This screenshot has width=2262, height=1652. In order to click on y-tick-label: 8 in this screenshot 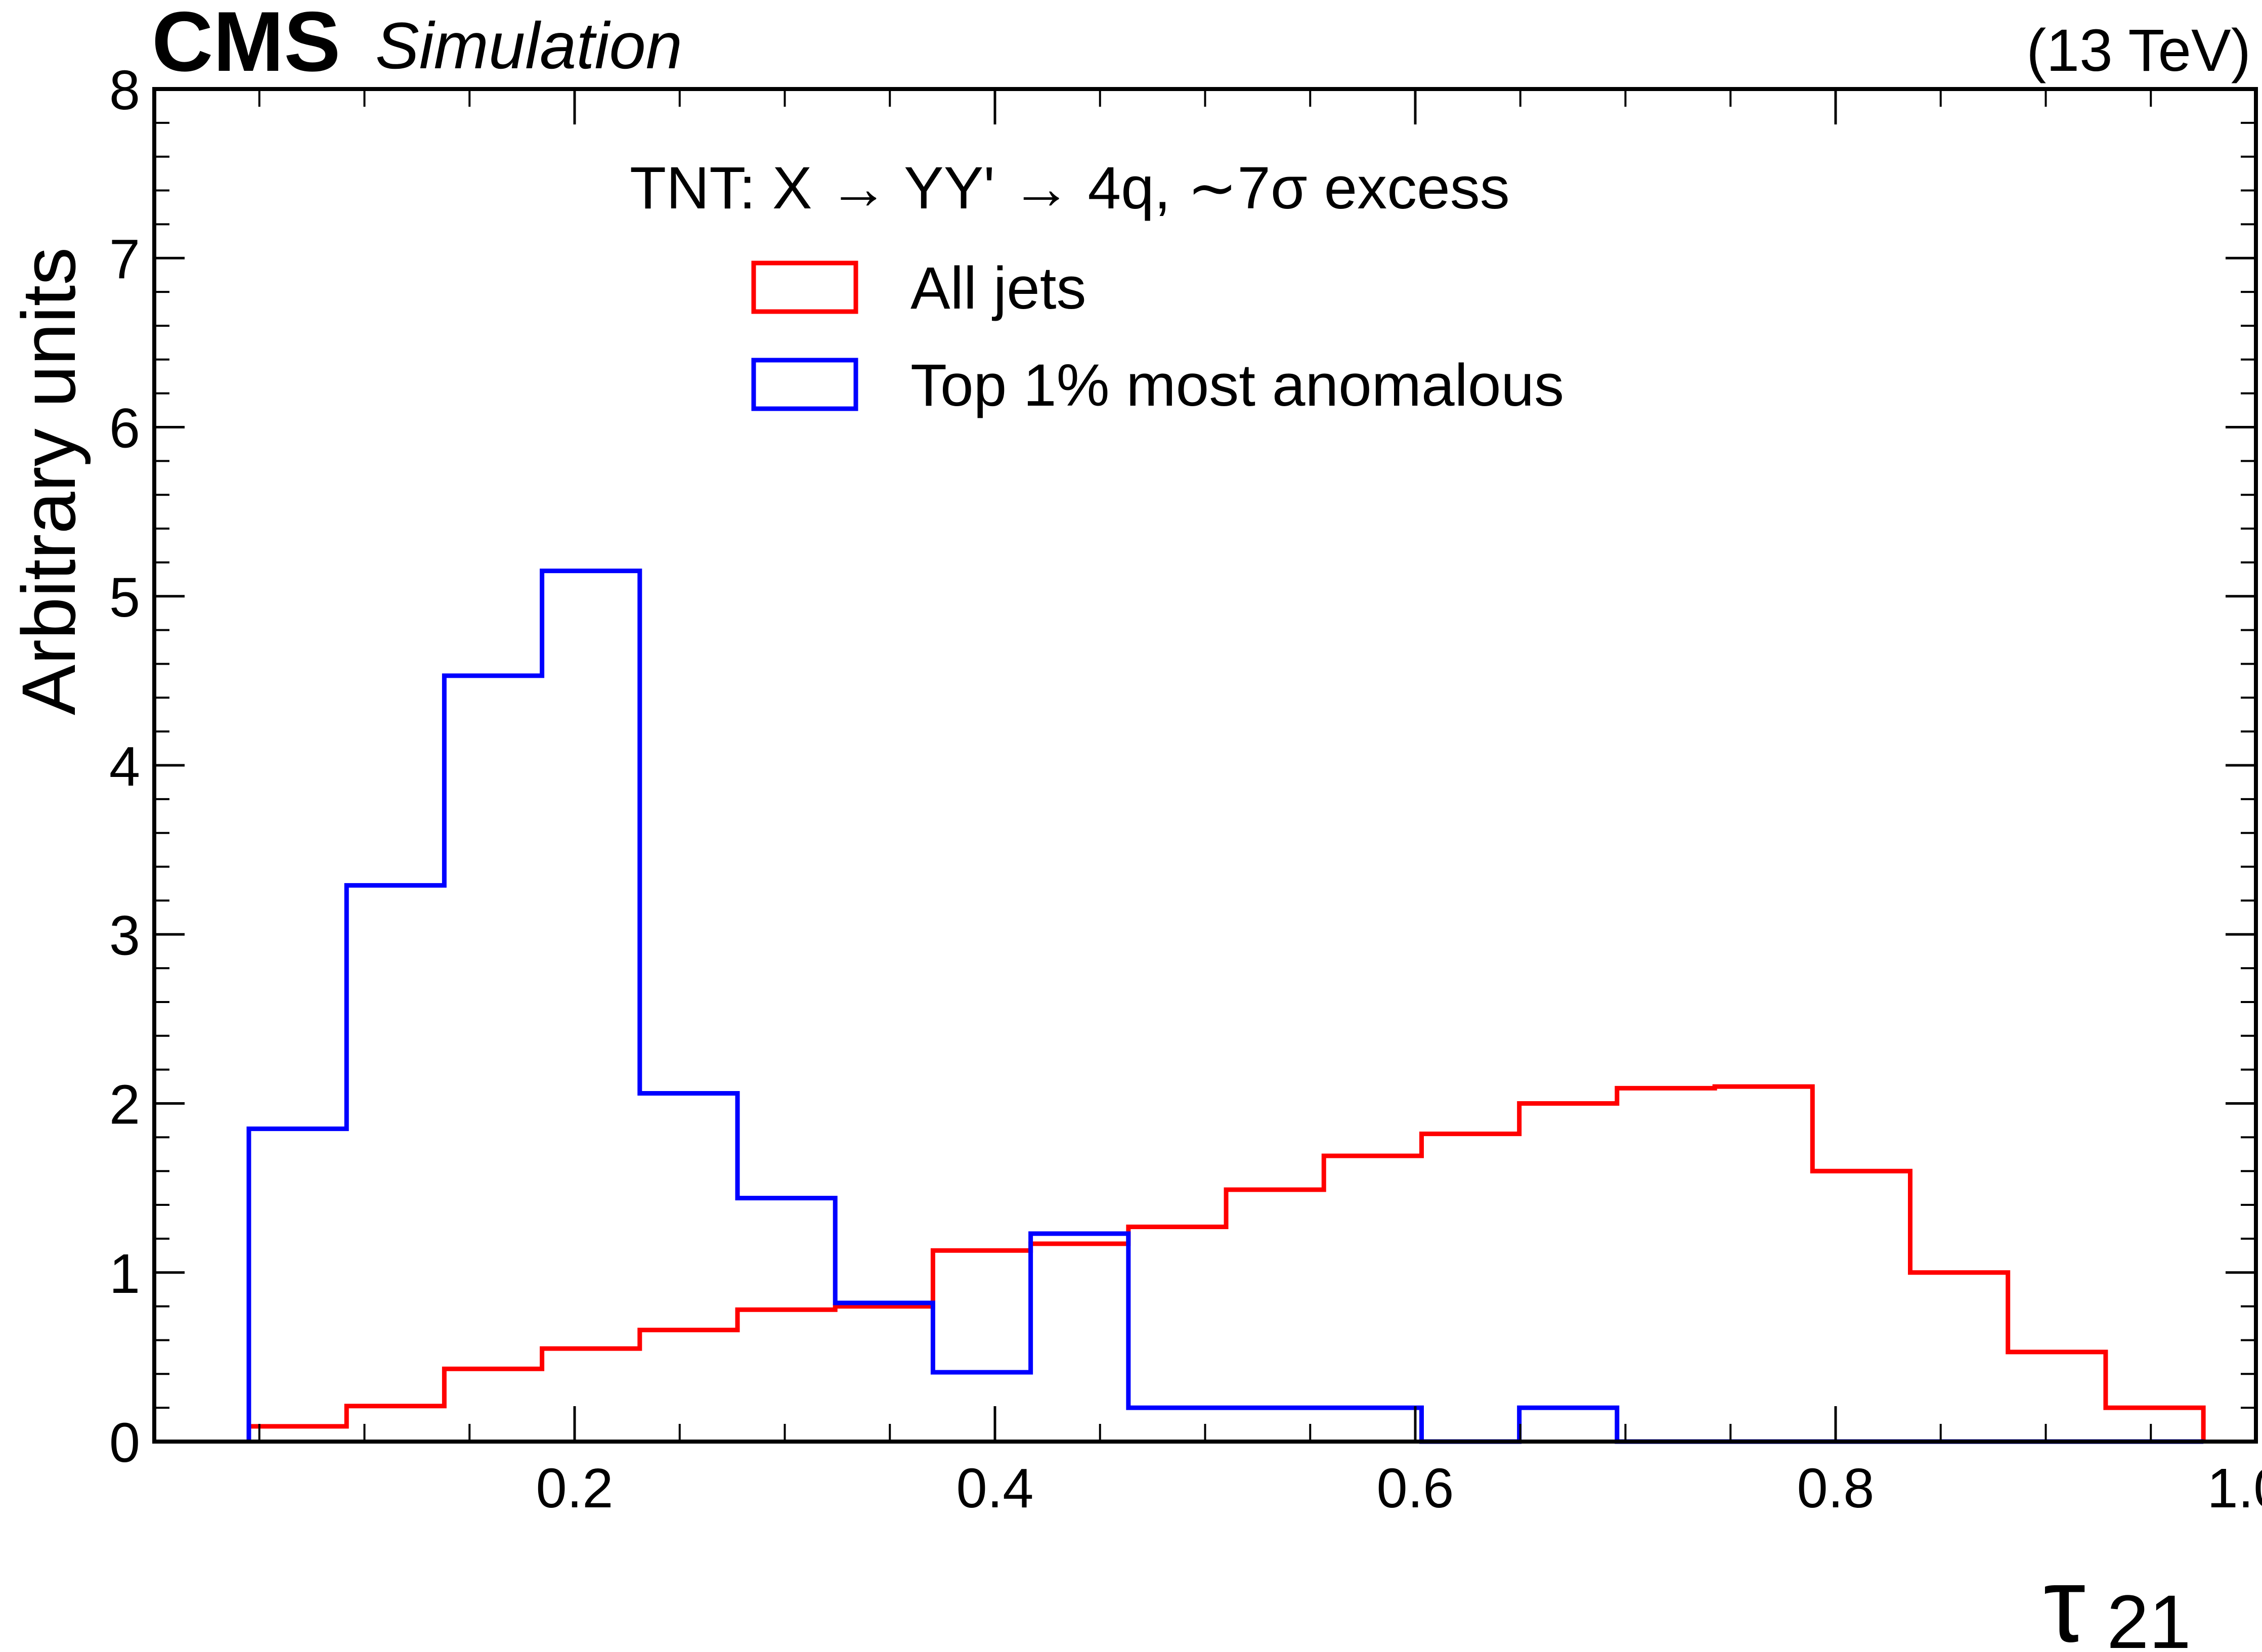, I will do `click(124, 90)`.